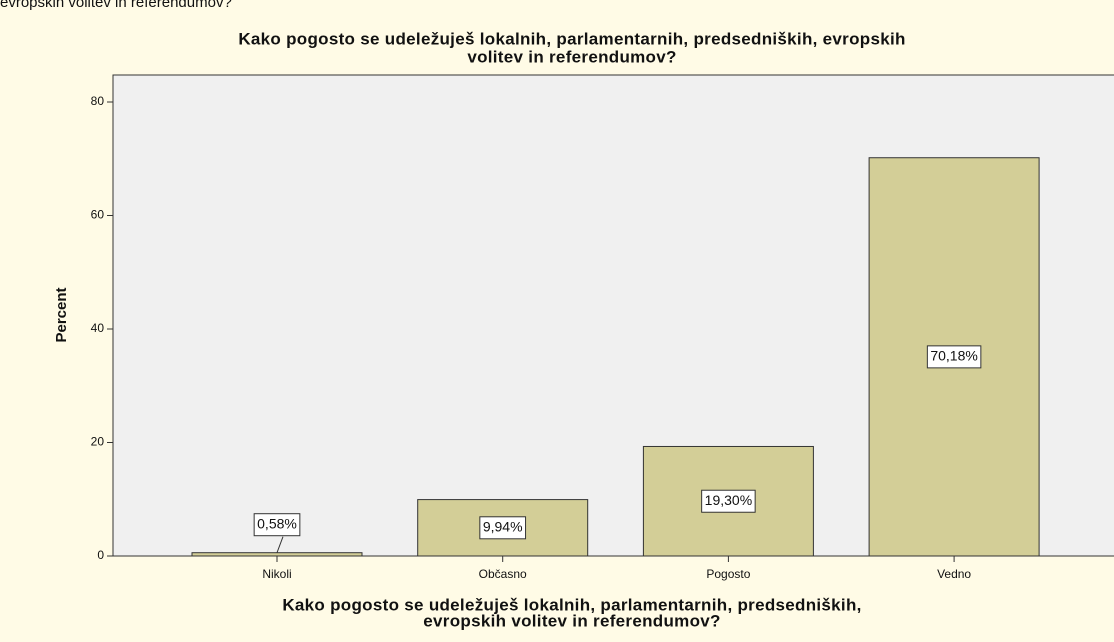 Image resolution: width=1114 pixels, height=642 pixels. Describe the element at coordinates (98, 101) in the screenshot. I see `y-tick-label: 80` at that location.